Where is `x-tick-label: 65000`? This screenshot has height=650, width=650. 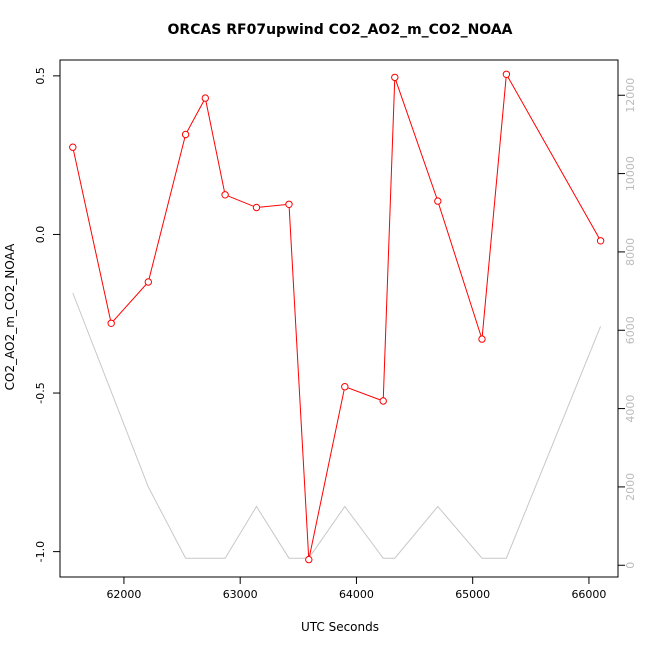 x-tick-label: 65000 is located at coordinates (472, 594).